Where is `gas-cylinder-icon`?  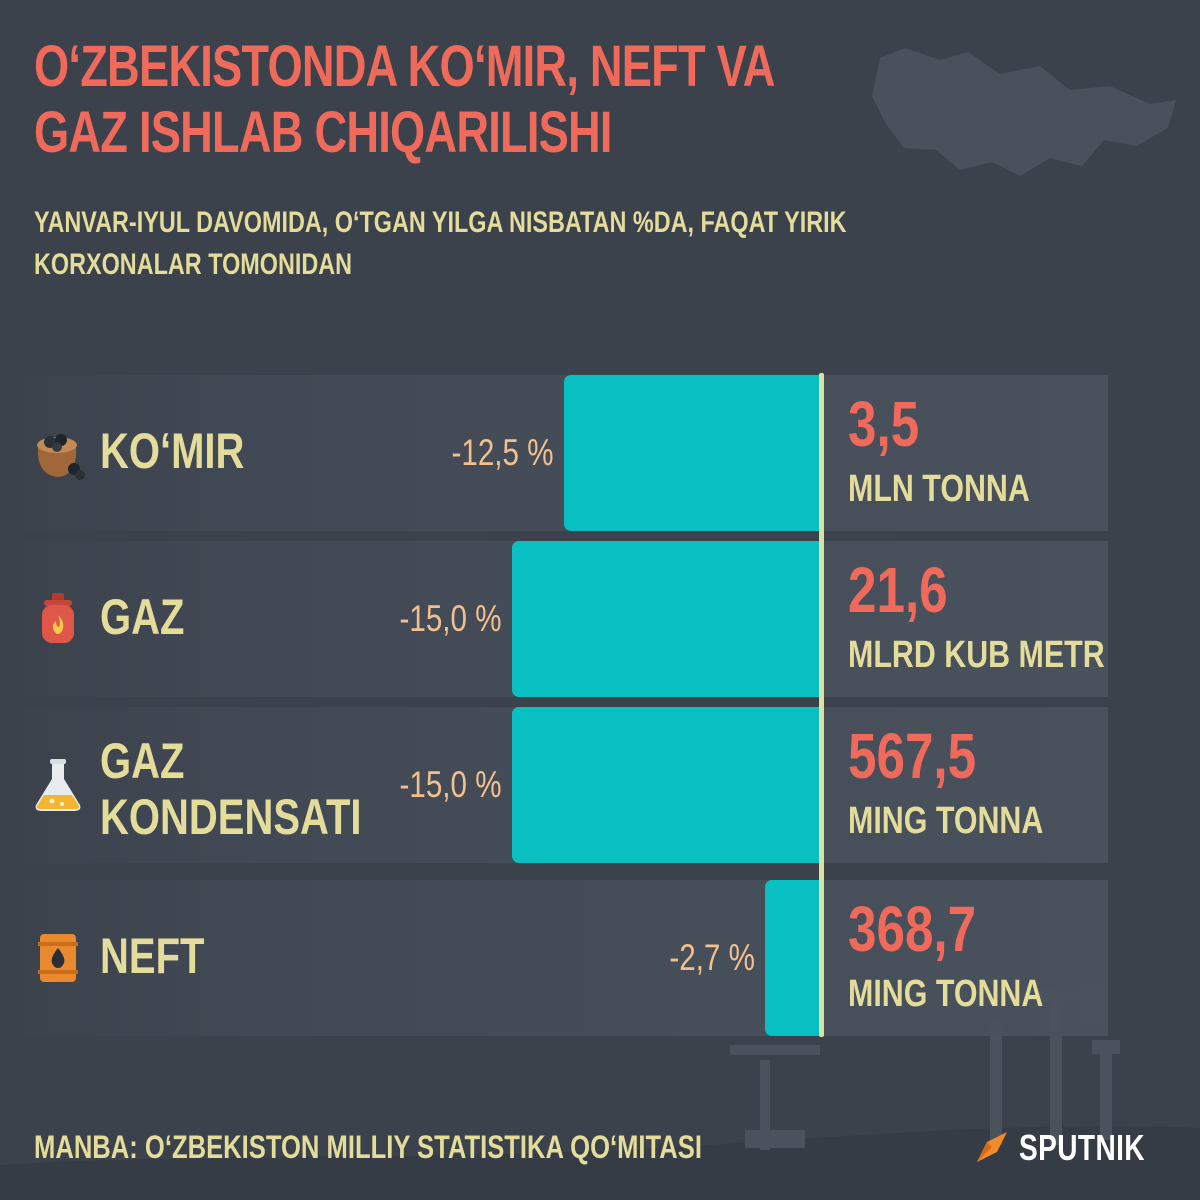 gas-cylinder-icon is located at coordinates (58, 618).